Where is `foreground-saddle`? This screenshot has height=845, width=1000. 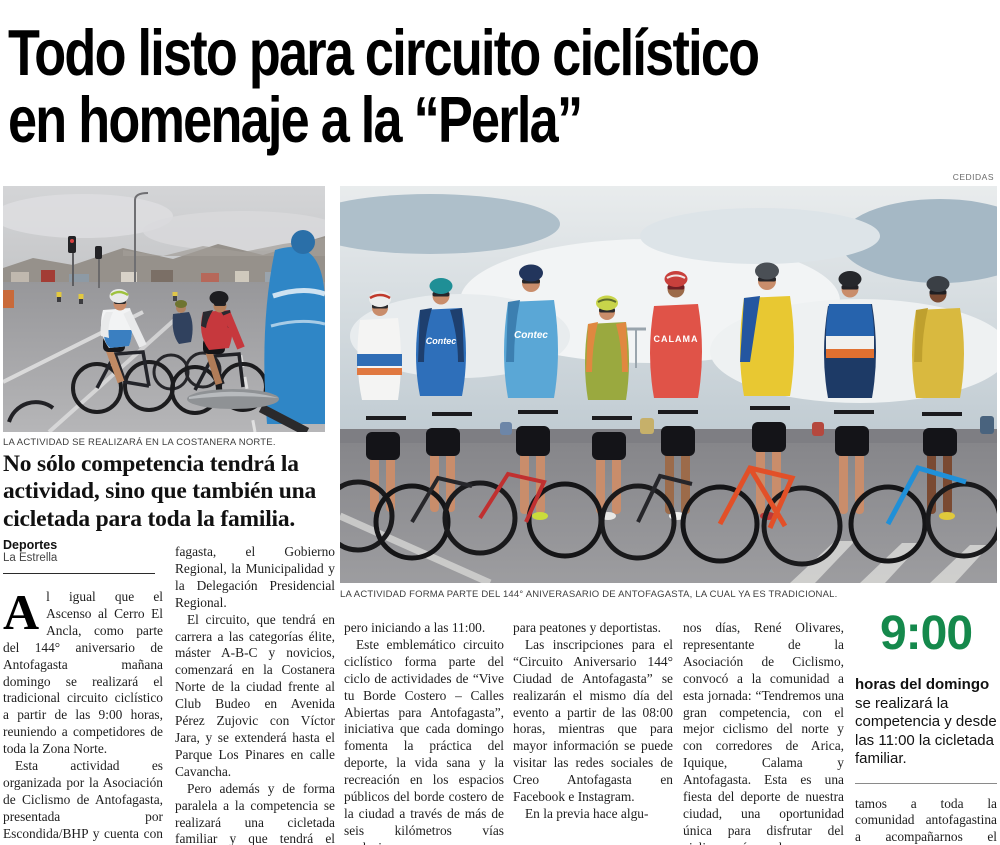 foreground-saddle is located at coordinates (248, 410).